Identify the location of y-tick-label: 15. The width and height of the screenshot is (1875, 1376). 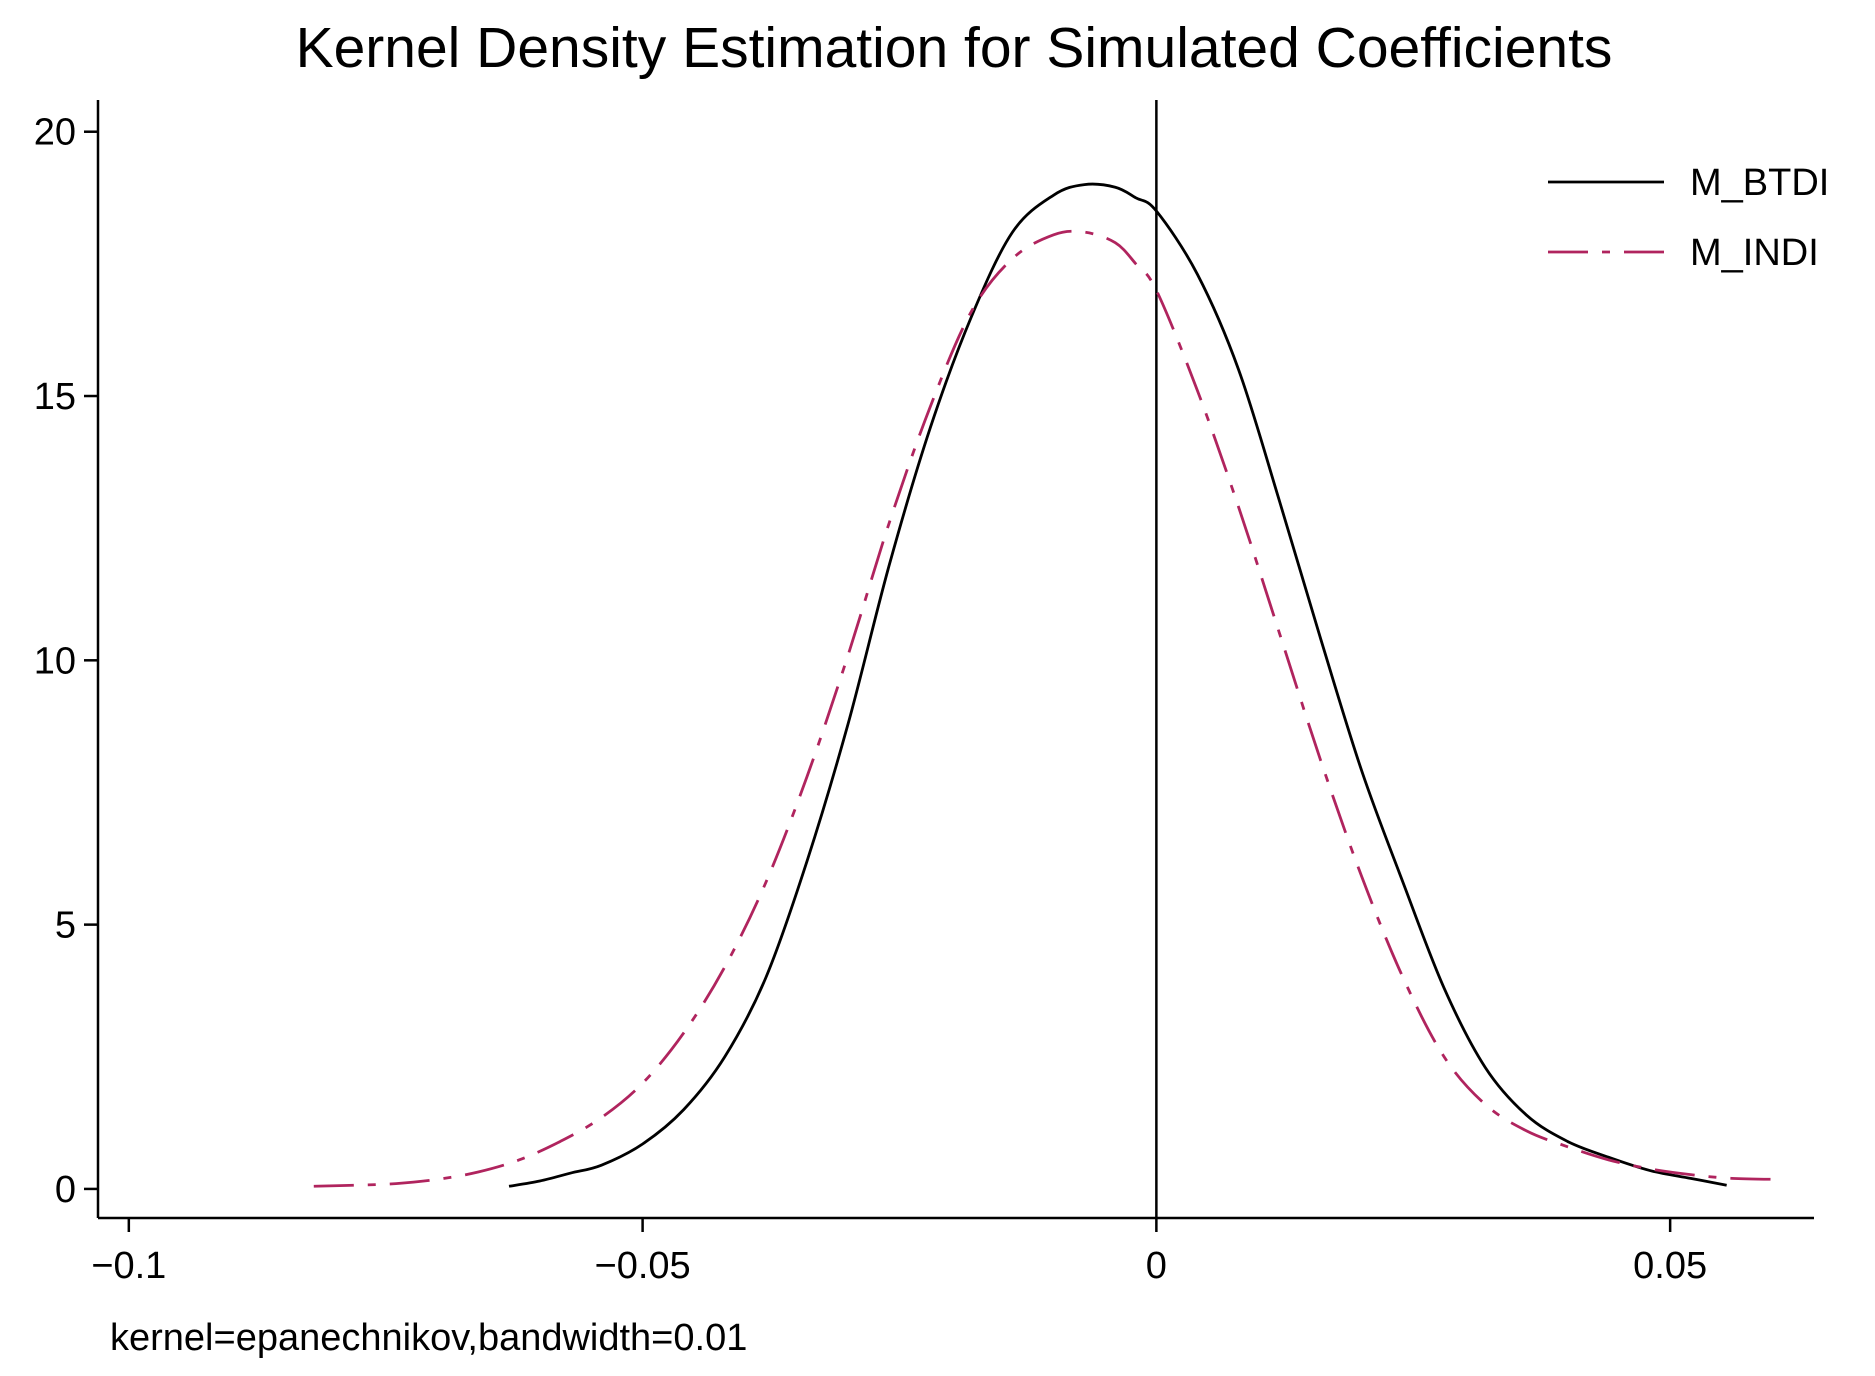
(55, 397).